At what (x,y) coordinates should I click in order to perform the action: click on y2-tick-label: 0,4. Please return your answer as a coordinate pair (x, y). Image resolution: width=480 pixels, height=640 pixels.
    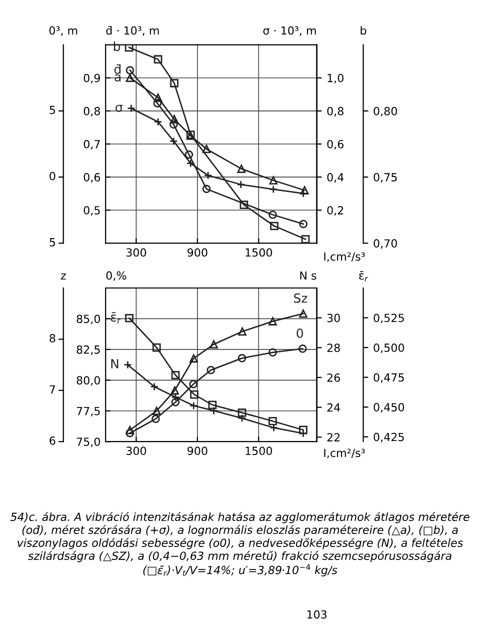
    Looking at the image, I should click on (335, 178).